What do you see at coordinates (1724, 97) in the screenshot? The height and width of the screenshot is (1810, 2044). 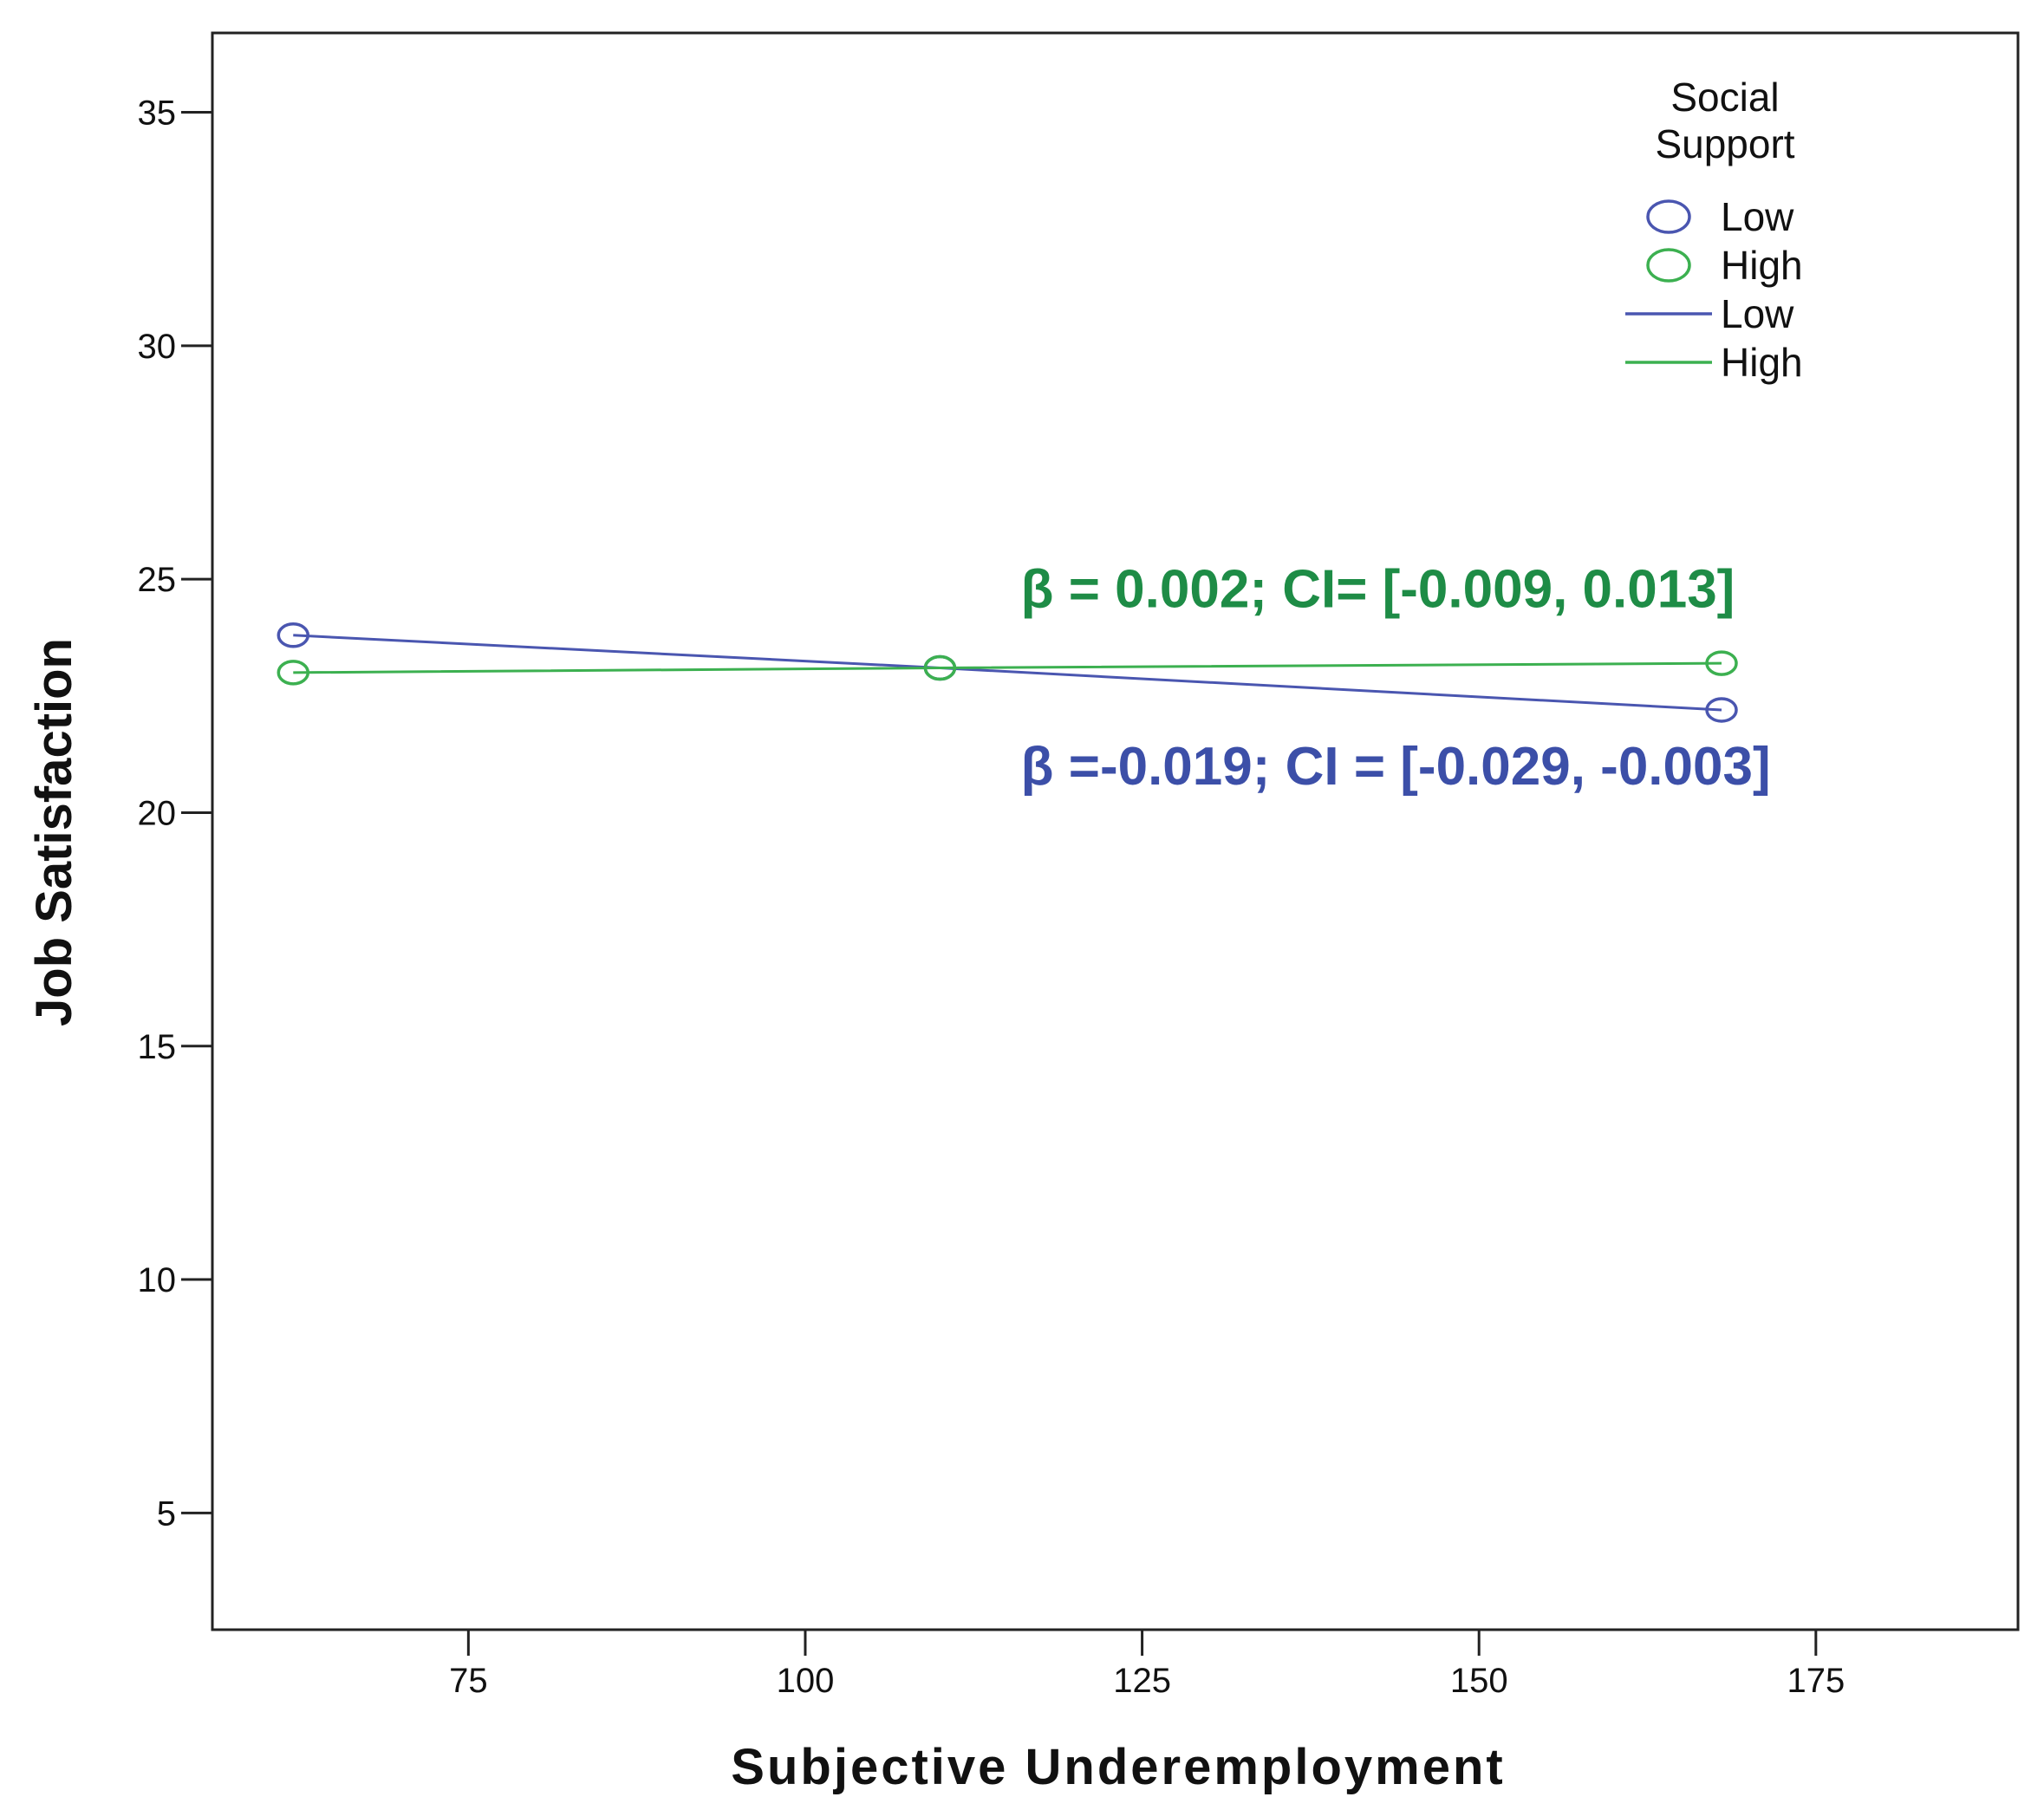 I see `legend-title: Social` at bounding box center [1724, 97].